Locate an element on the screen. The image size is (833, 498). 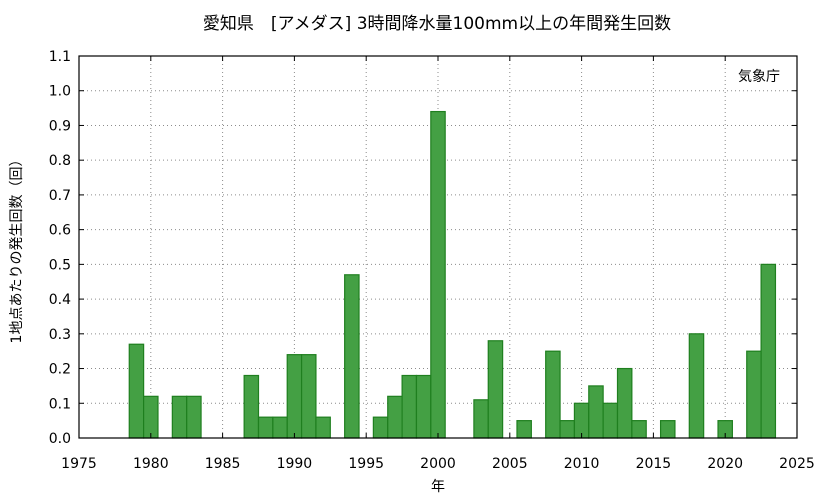
y-tick-label: 0.4 is located at coordinates (60, 300).